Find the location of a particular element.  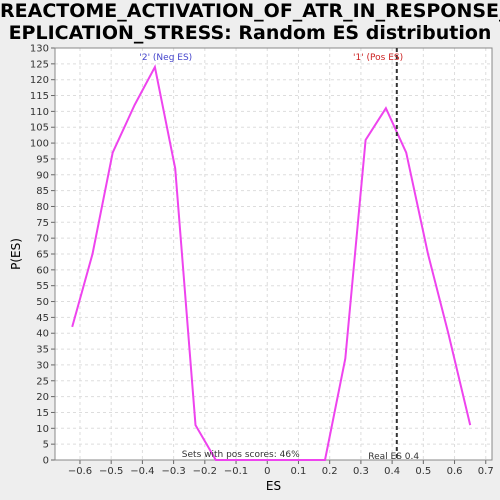

y-tick-label: 130 is located at coordinates (39, 49).